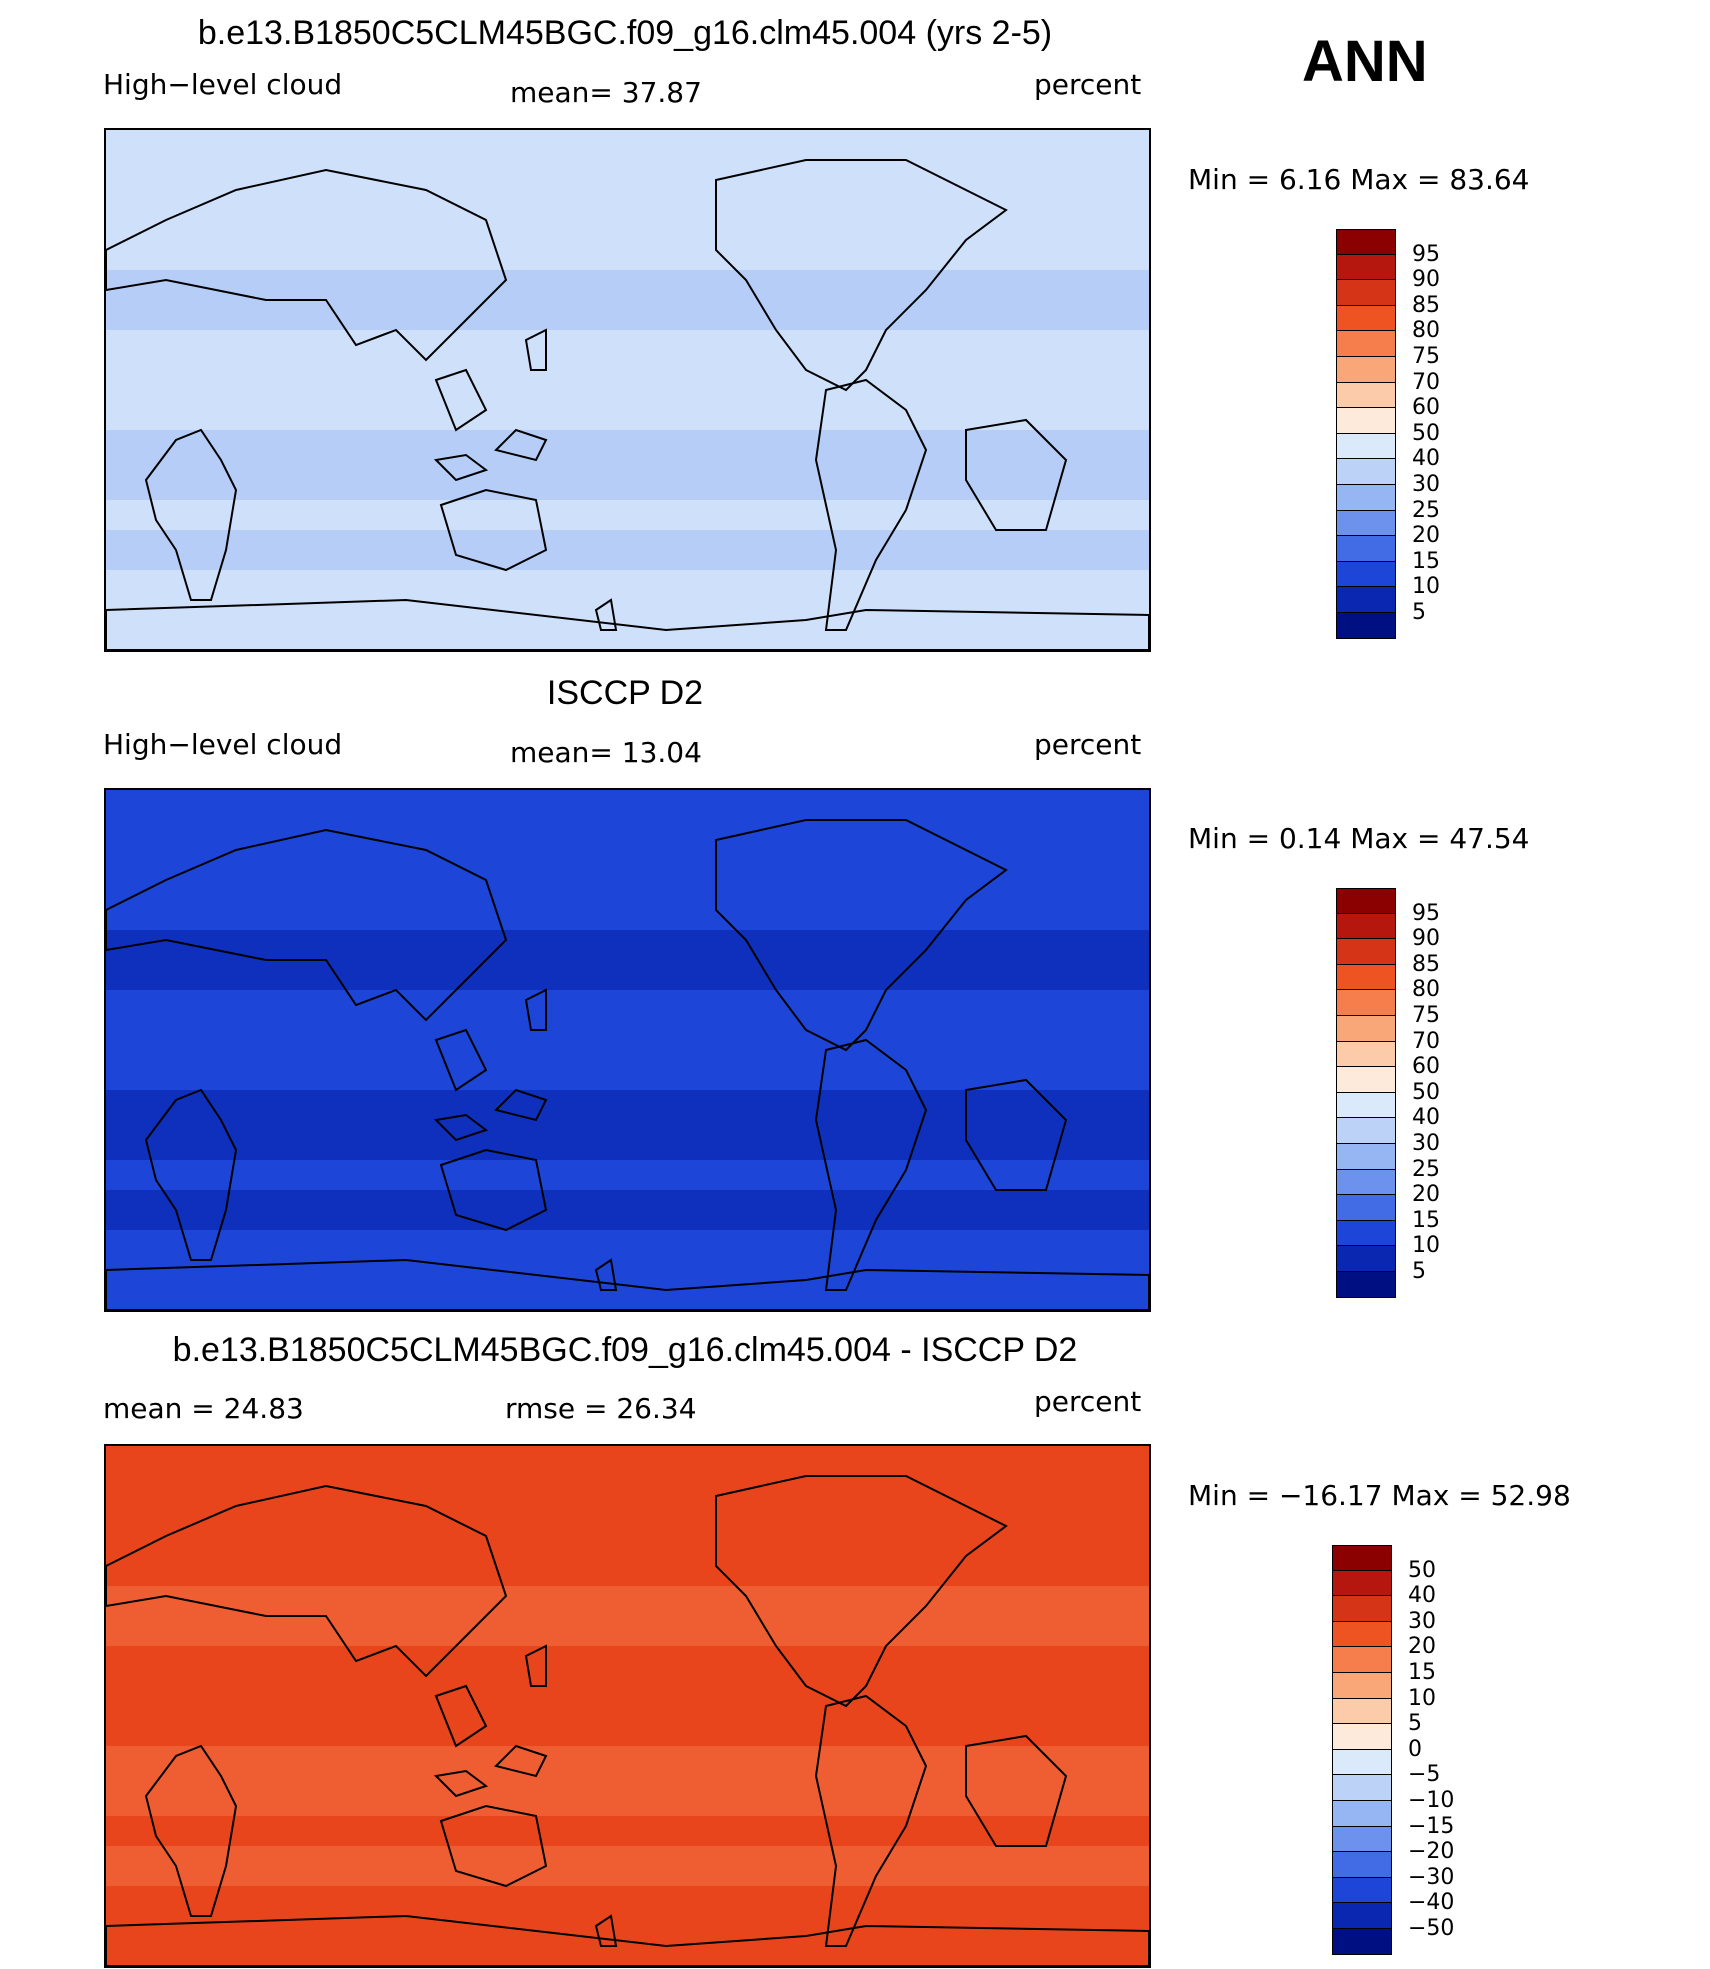  Describe the element at coordinates (1426, 1041) in the screenshot. I see `colorbar-tick-label: 70` at that location.